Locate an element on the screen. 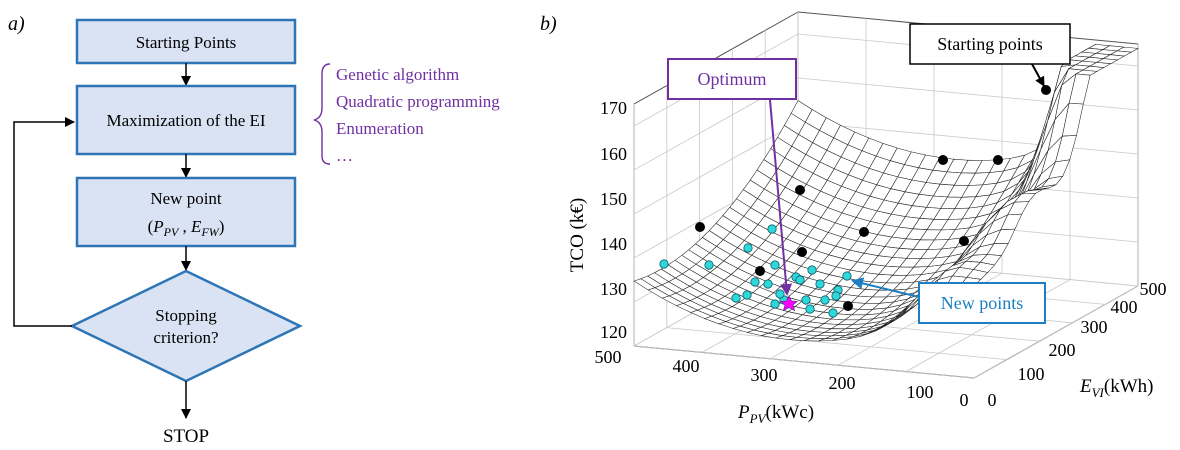 The height and width of the screenshot is (450, 1180). y-tick-500: 500 is located at coordinates (1153, 289).